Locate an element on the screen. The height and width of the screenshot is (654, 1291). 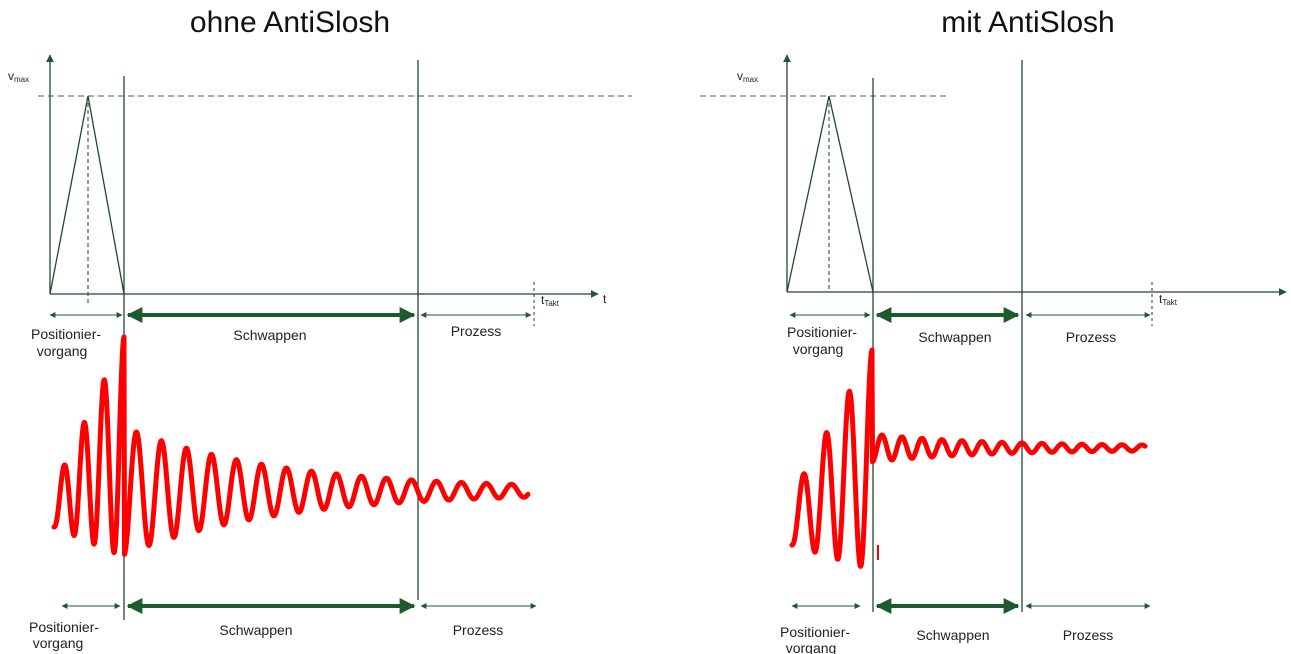
slosh-wave-without-antislosh is located at coordinates (291, 445).